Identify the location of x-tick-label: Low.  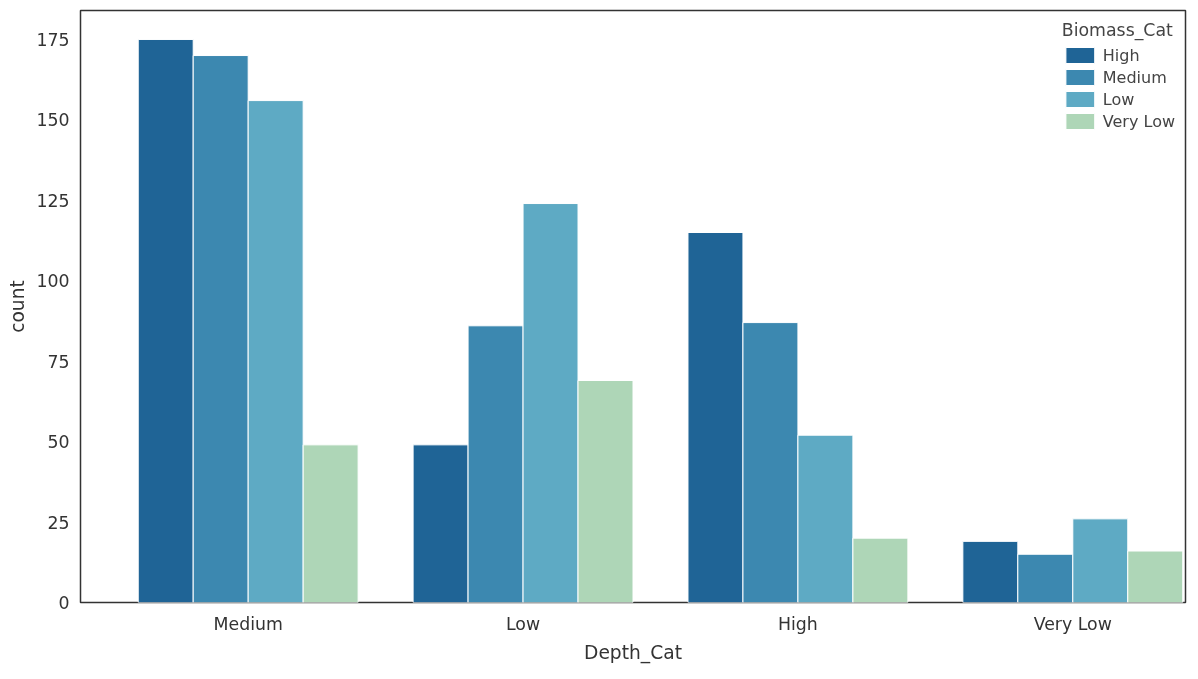
(523, 623).